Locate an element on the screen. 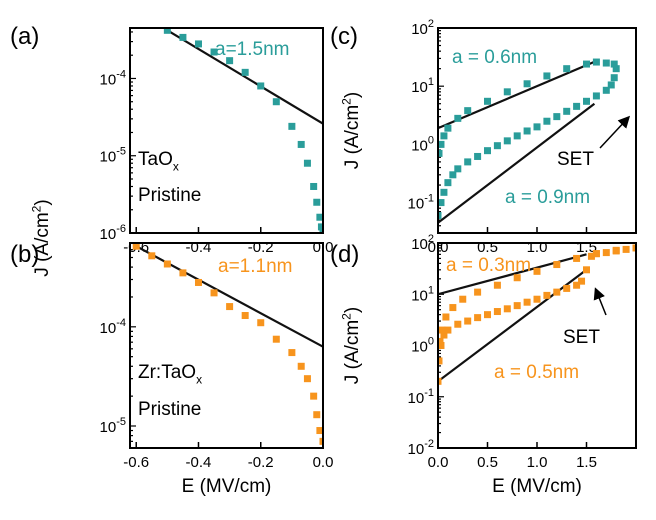 The image size is (656, 520). y-tick-label: 10⁻¹ is located at coordinates (421, 397).